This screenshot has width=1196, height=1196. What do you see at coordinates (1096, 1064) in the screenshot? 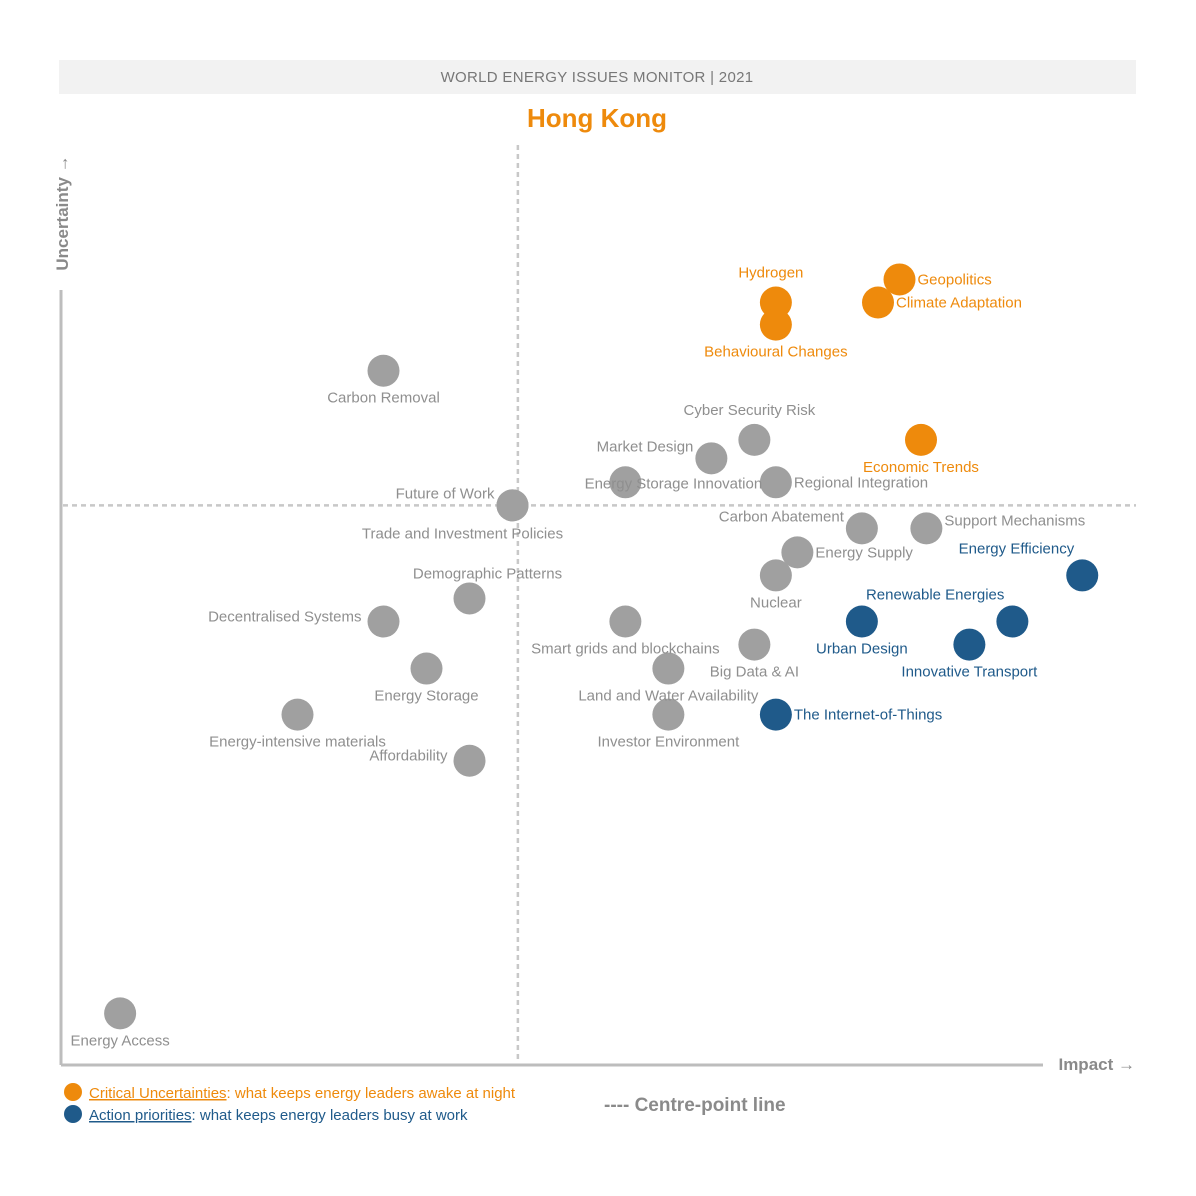
I see `x-axis-label: Impact →` at bounding box center [1096, 1064].